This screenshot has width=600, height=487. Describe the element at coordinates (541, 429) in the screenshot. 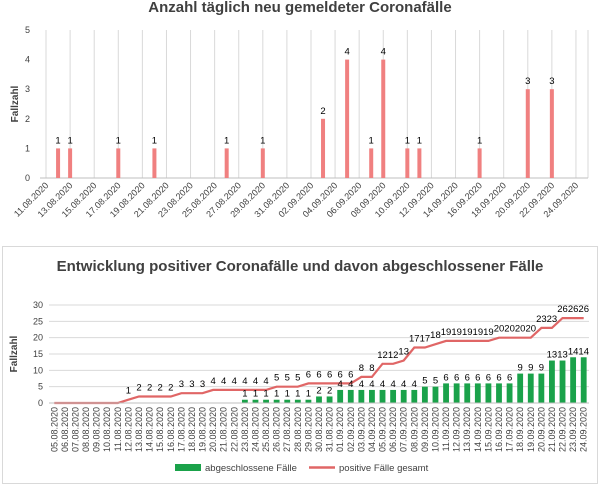

I see `x-tick-label: 20.09.2020` at that location.